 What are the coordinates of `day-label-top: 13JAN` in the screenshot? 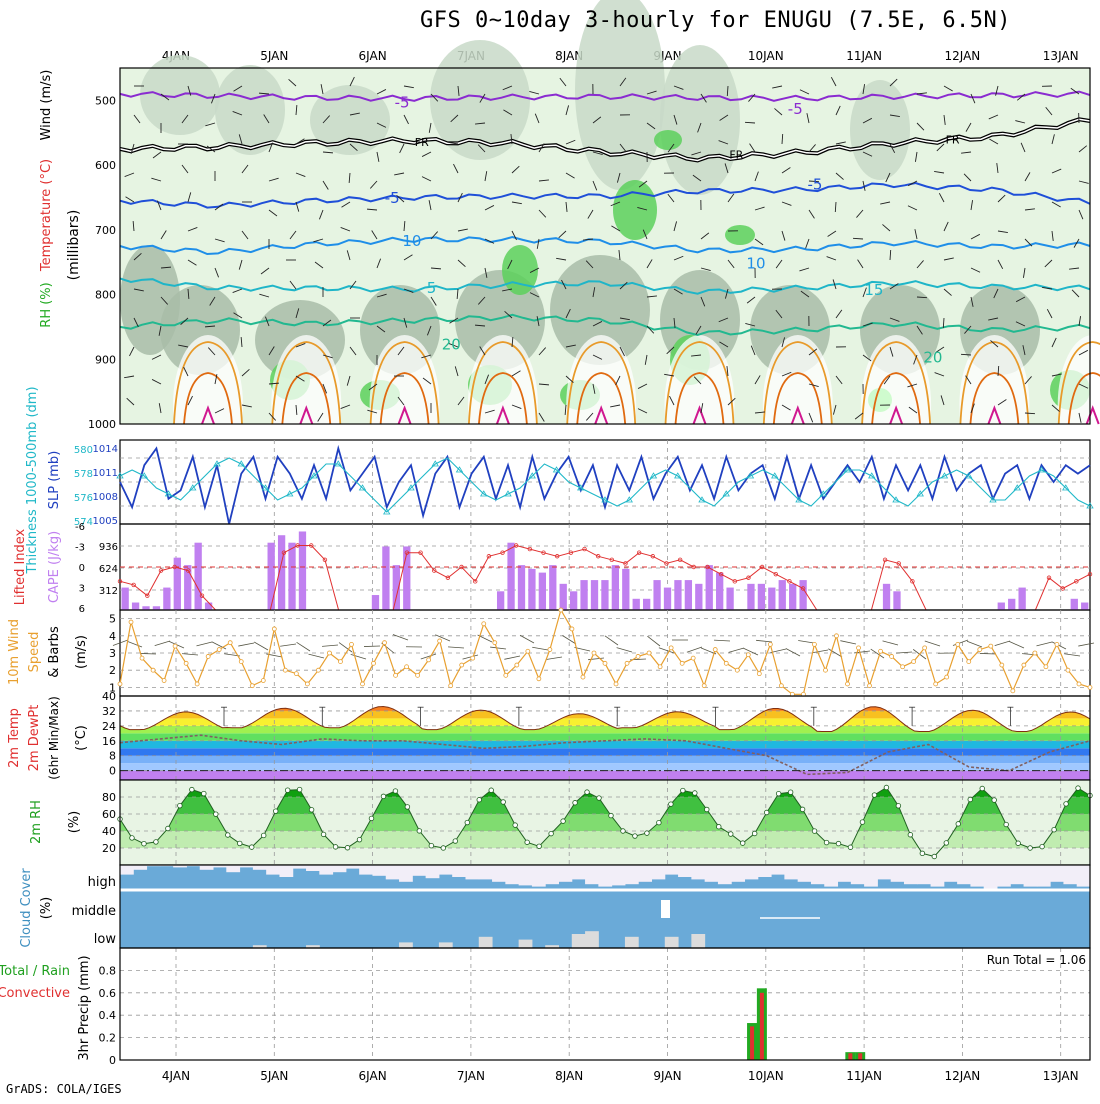 It's located at (1061, 56).